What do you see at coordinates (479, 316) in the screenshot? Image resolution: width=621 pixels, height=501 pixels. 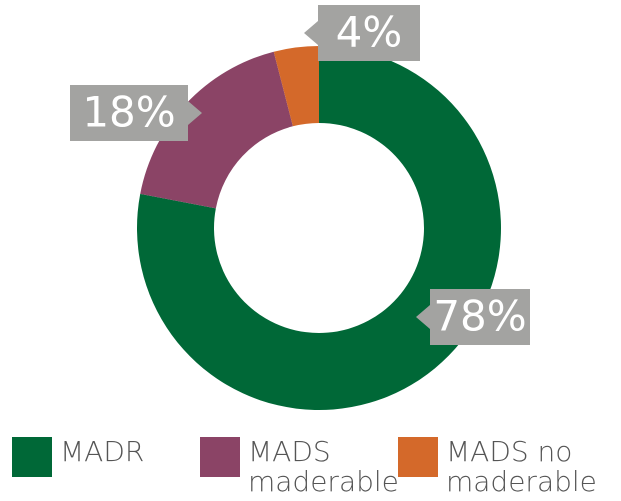 I see `value-label: 78%` at bounding box center [479, 316].